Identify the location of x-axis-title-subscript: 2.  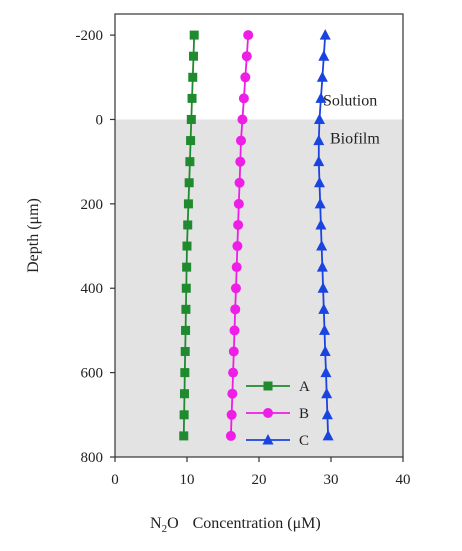
(165, 529).